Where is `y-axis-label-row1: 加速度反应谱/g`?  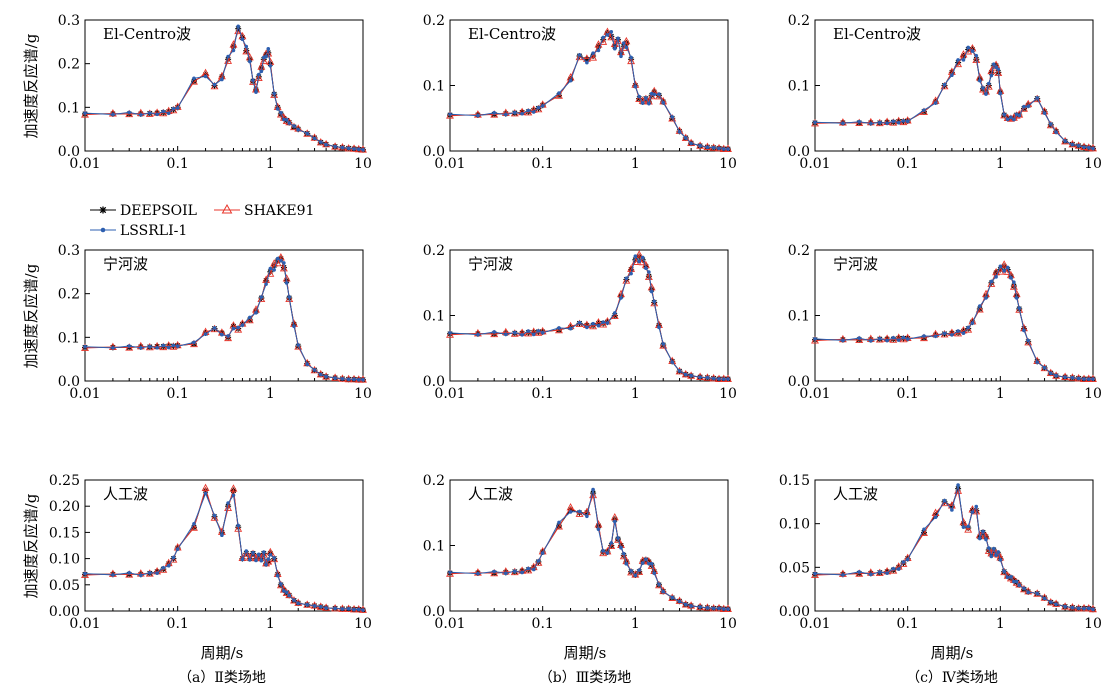 y-axis-label-row1: 加速度反应谱/g is located at coordinates (31, 85).